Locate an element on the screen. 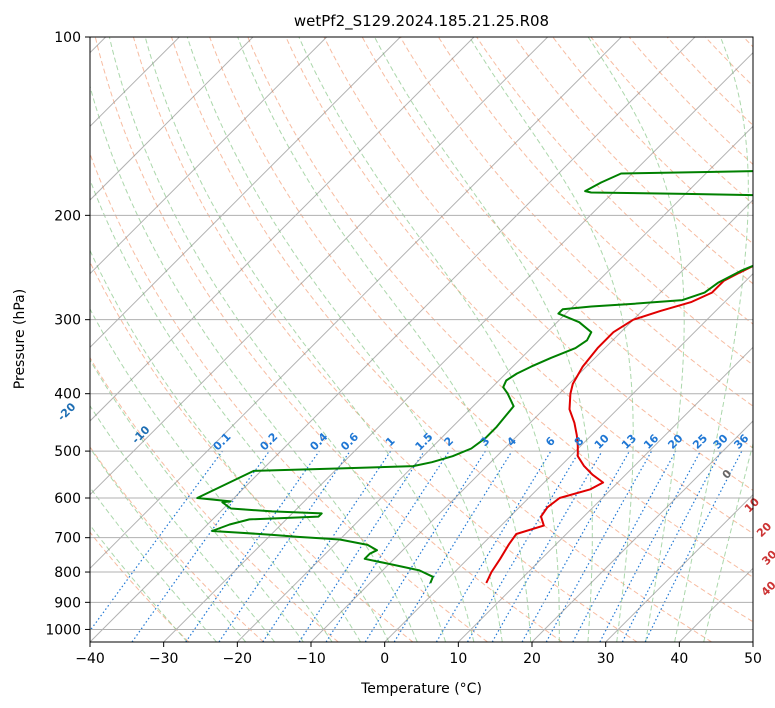 The width and height of the screenshot is (775, 708). x-tick-label: 50 is located at coordinates (753, 659).